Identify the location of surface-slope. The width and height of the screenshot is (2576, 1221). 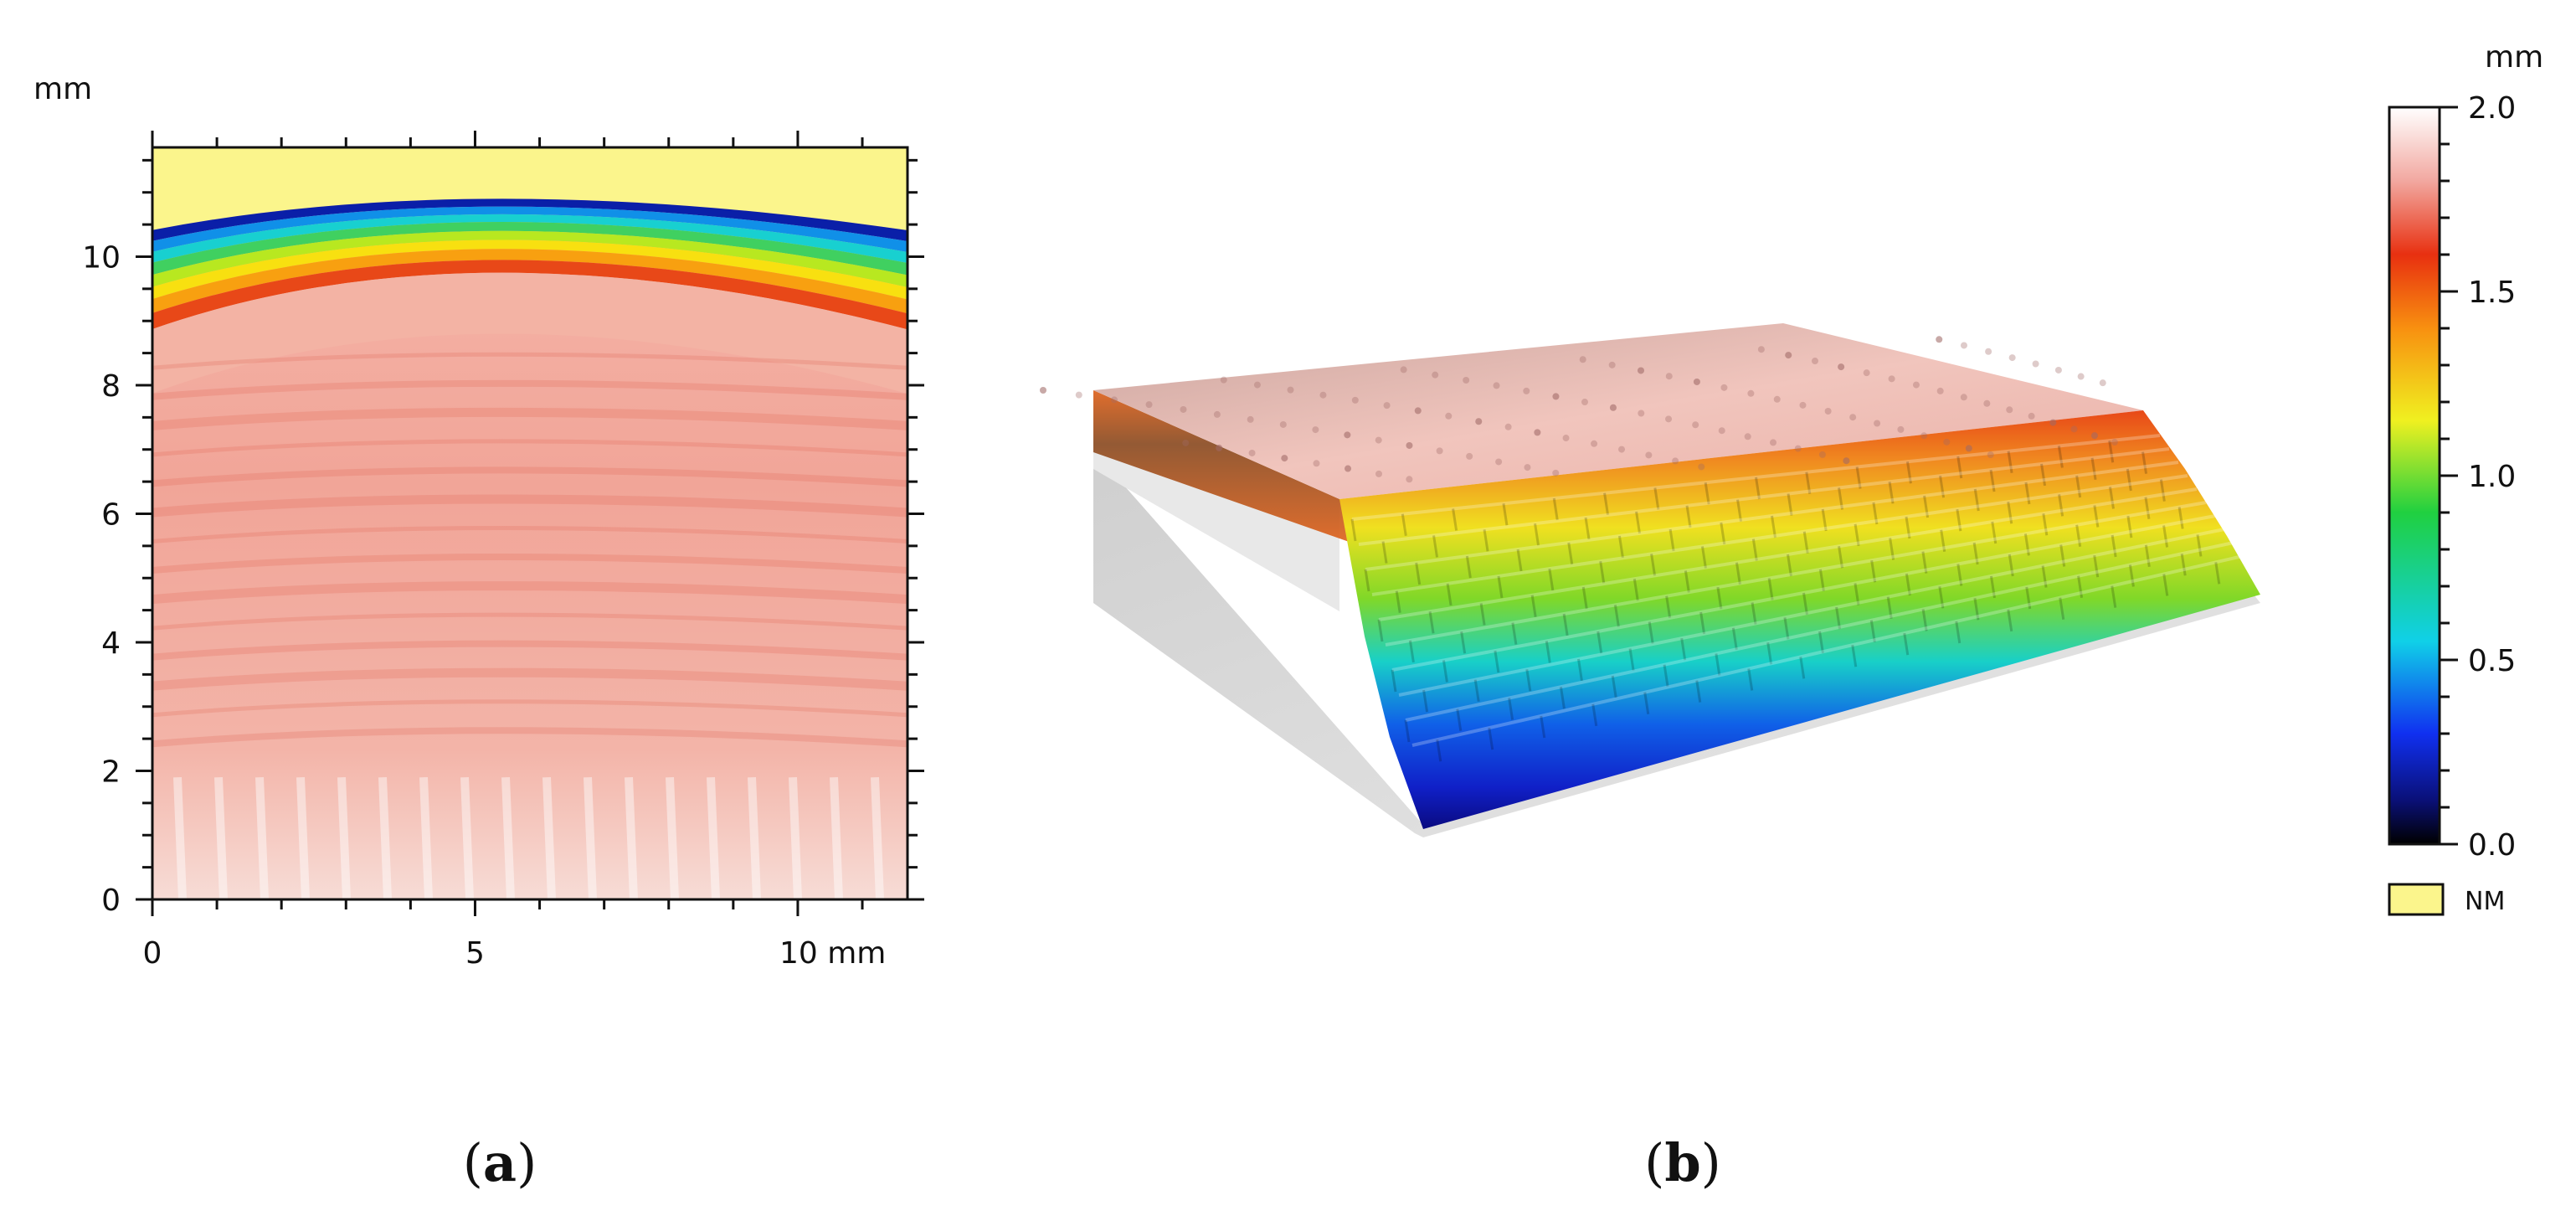
(1799, 619).